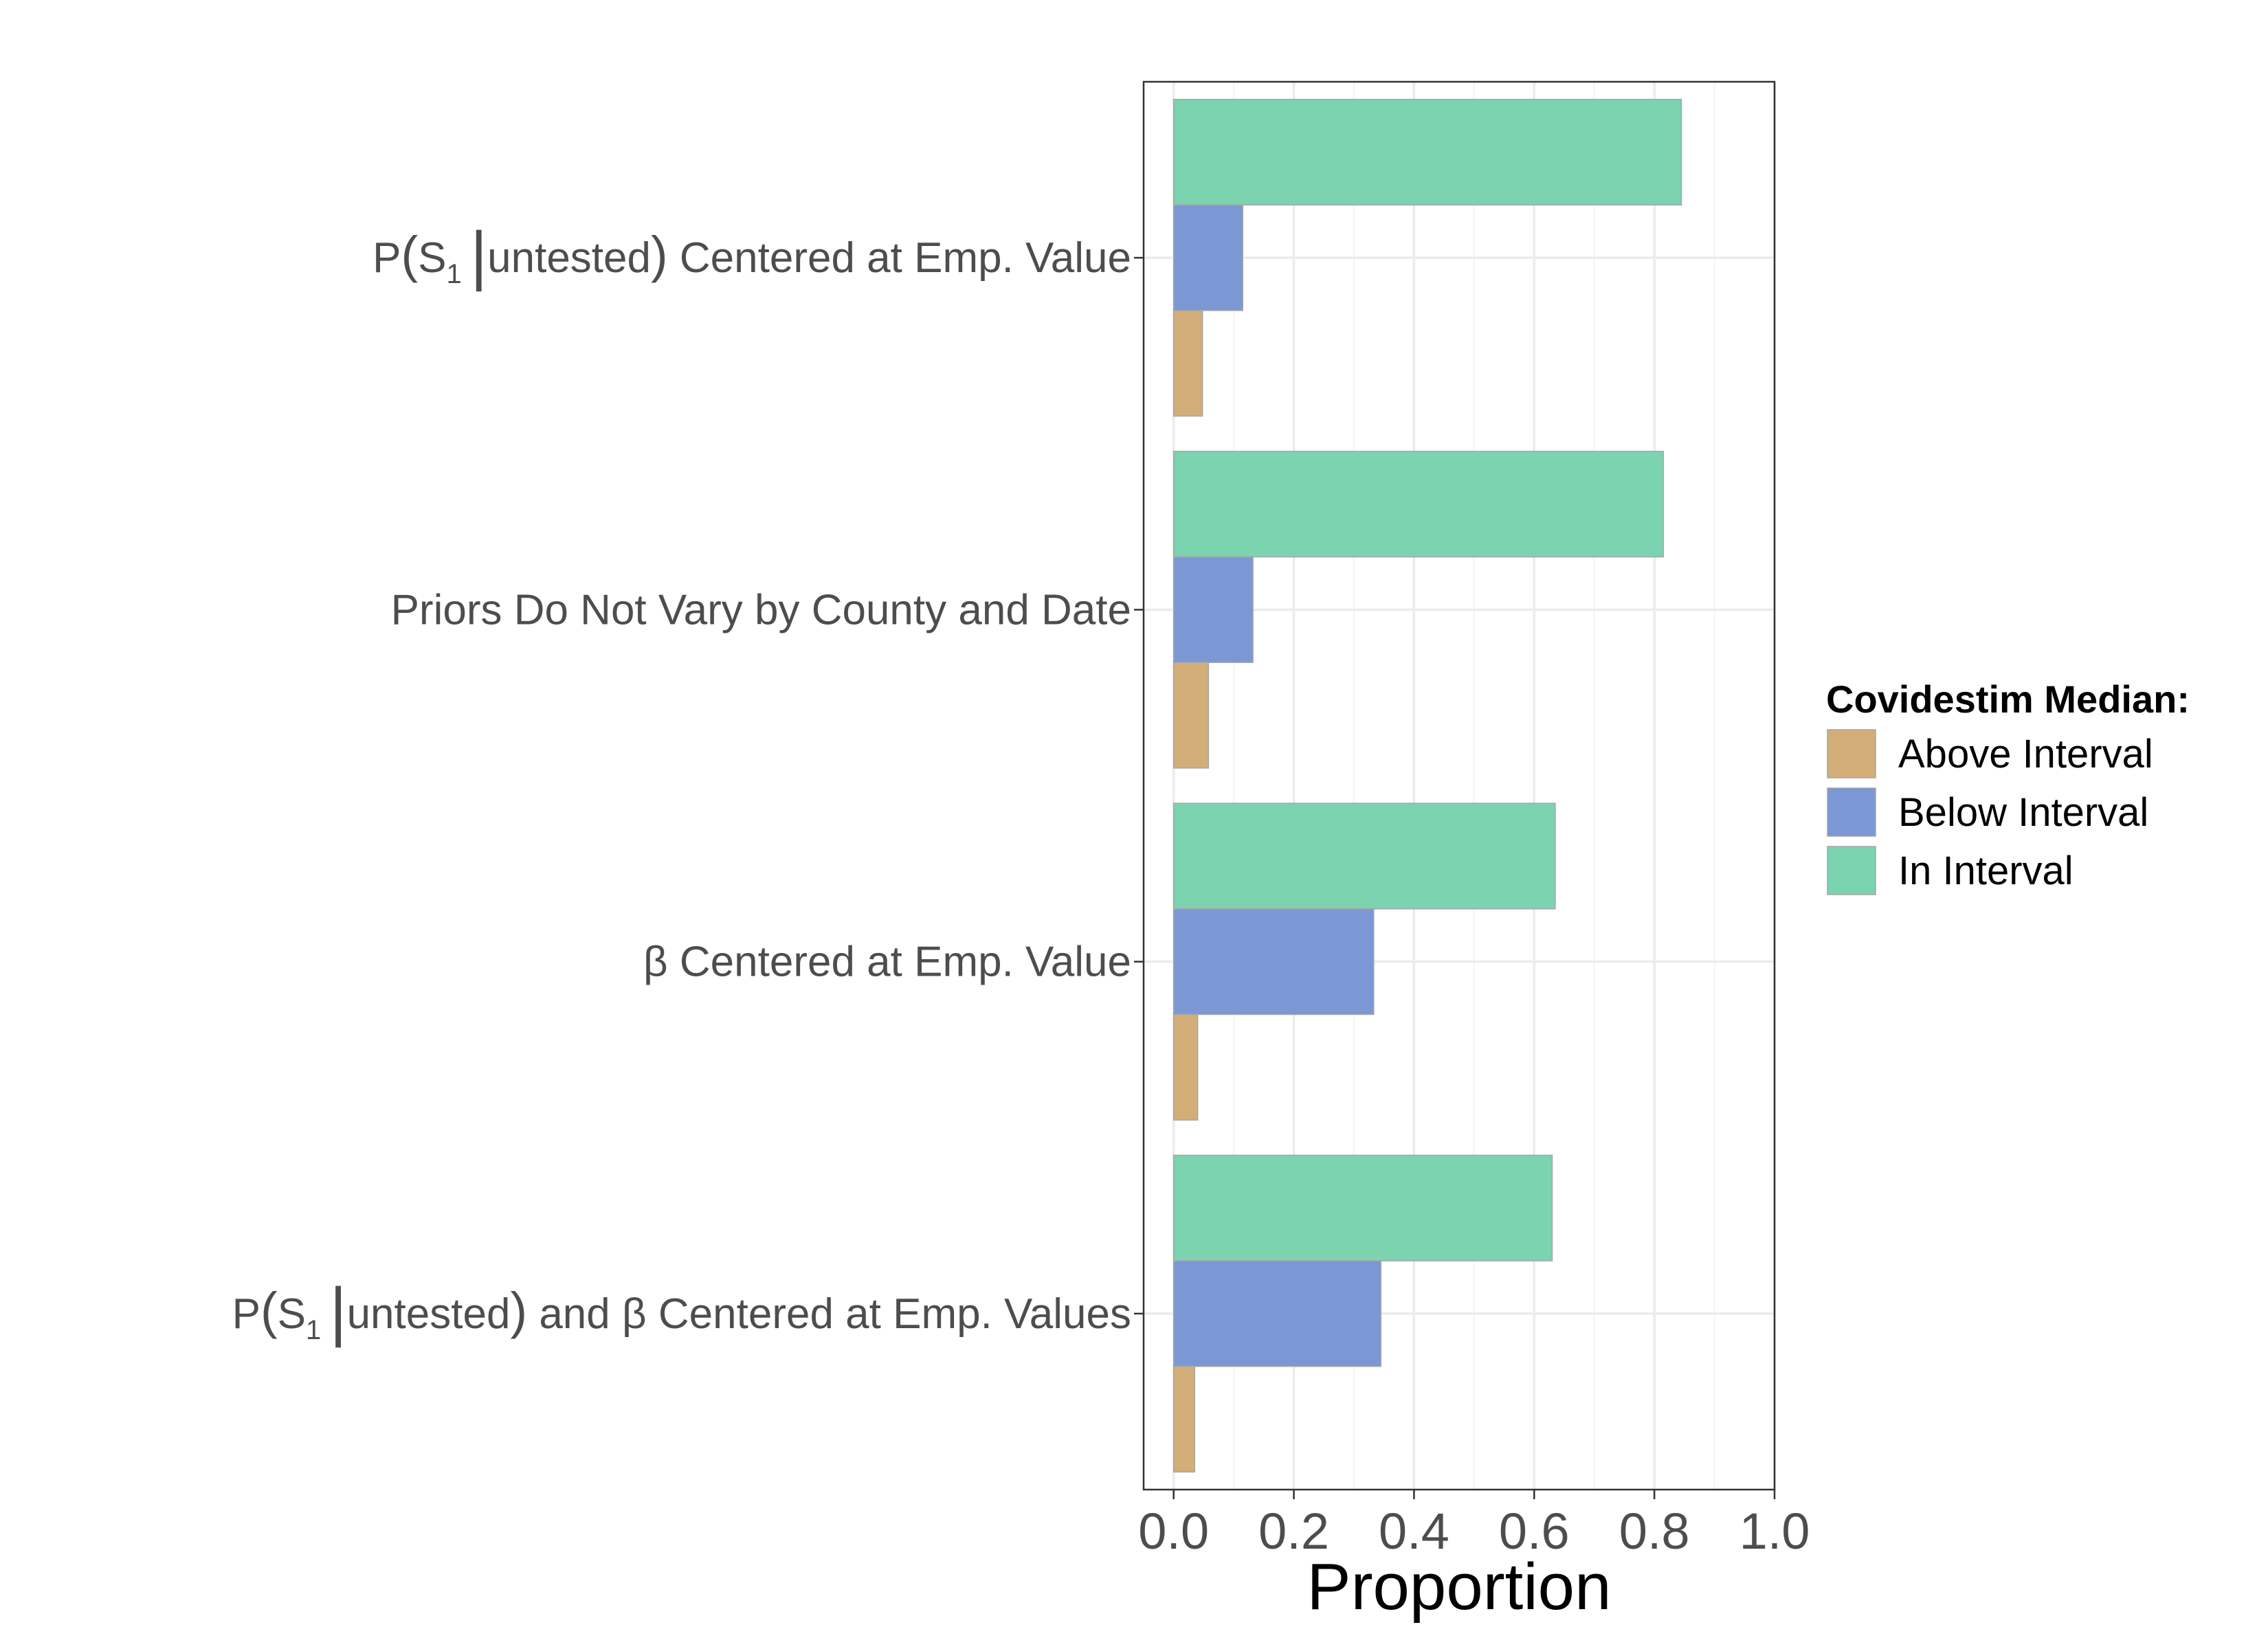 This screenshot has height=1649, width=2268. I want to click on legend-label: In Interval, so click(1986, 871).